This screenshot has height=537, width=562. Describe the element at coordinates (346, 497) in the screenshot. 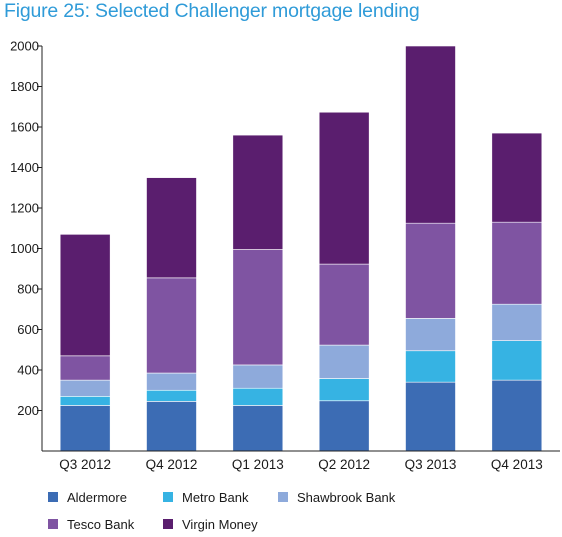

I see `legend-label: Shawbrook Bank` at that location.